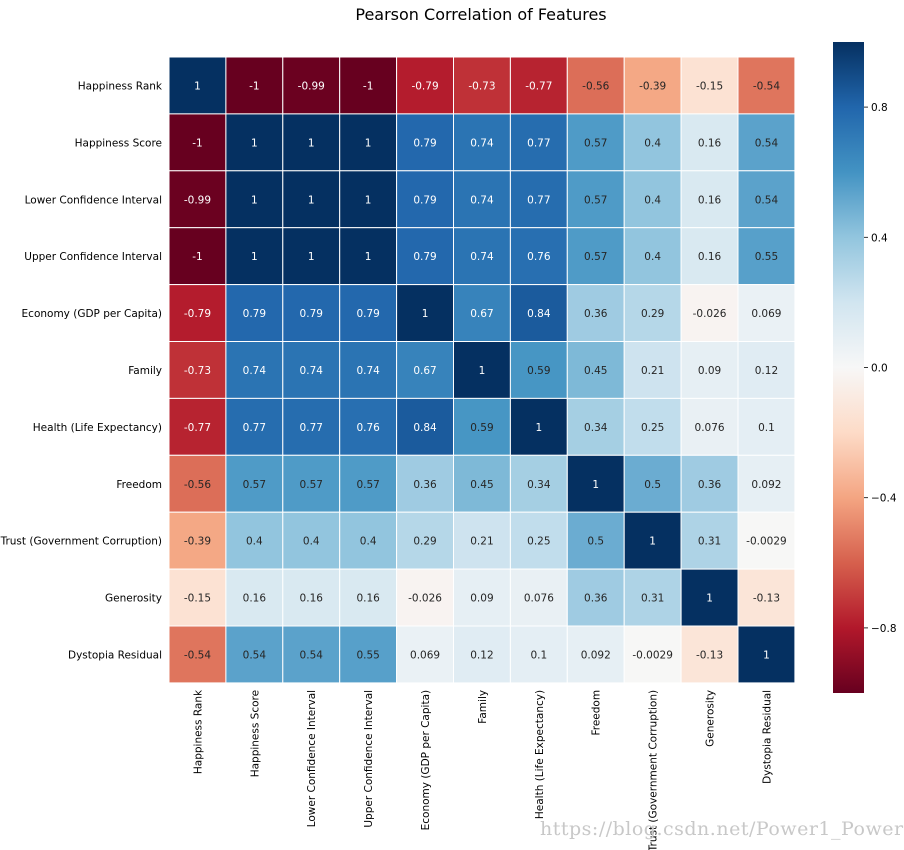  Describe the element at coordinates (145, 371) in the screenshot. I see `row-tick-label: Family` at that location.